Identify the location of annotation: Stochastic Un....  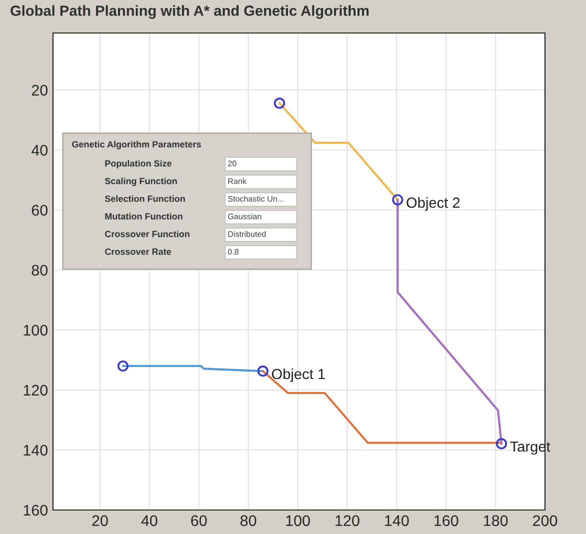
(256, 199).